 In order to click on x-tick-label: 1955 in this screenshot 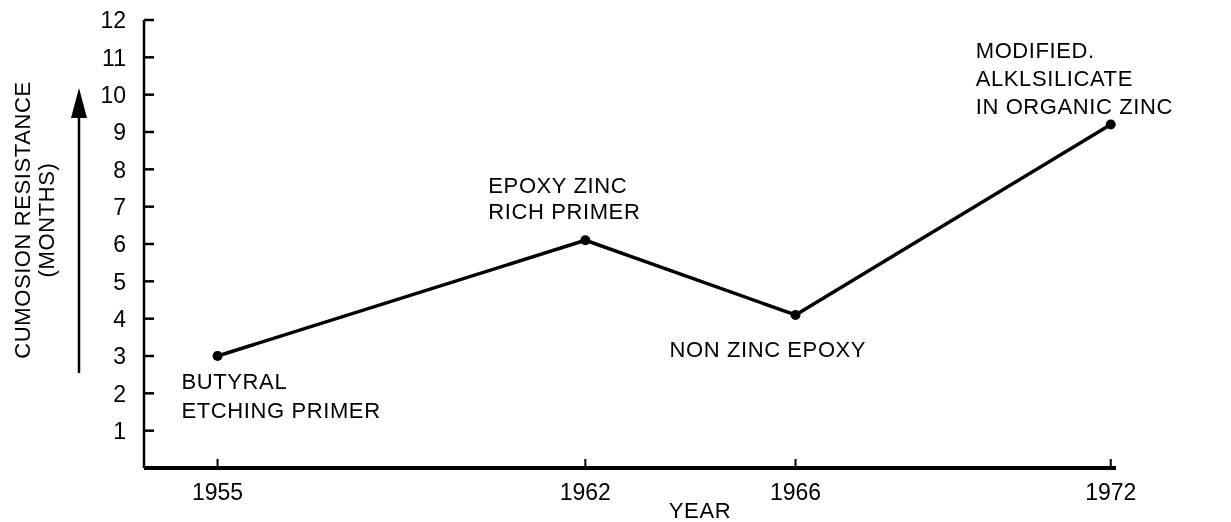, I will do `click(217, 492)`.